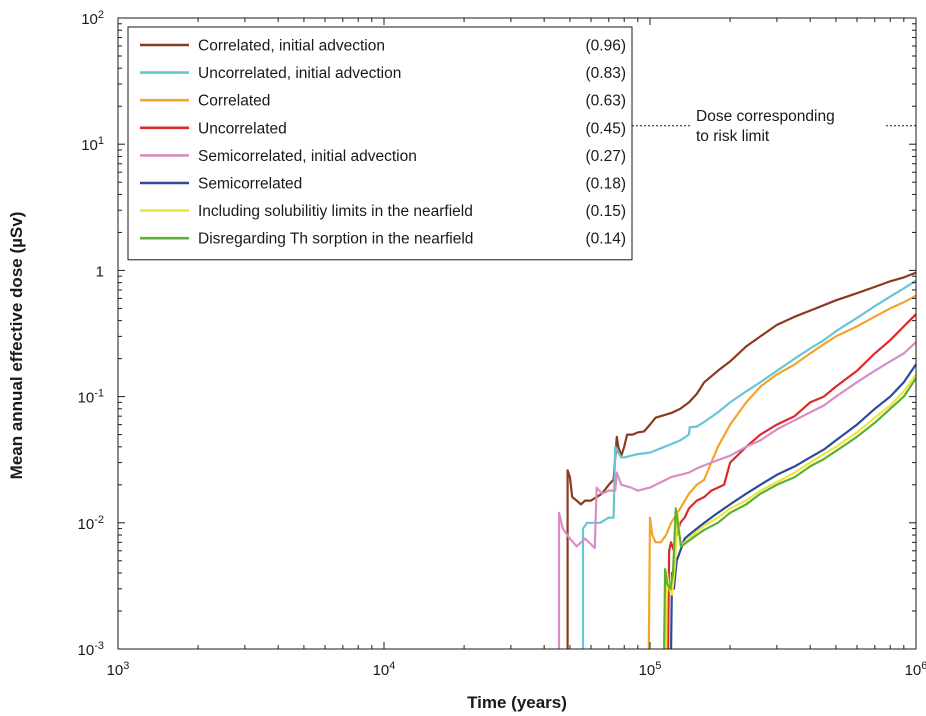 Image resolution: width=926 pixels, height=716 pixels. I want to click on x-tick-label: 10⁵, so click(650, 669).